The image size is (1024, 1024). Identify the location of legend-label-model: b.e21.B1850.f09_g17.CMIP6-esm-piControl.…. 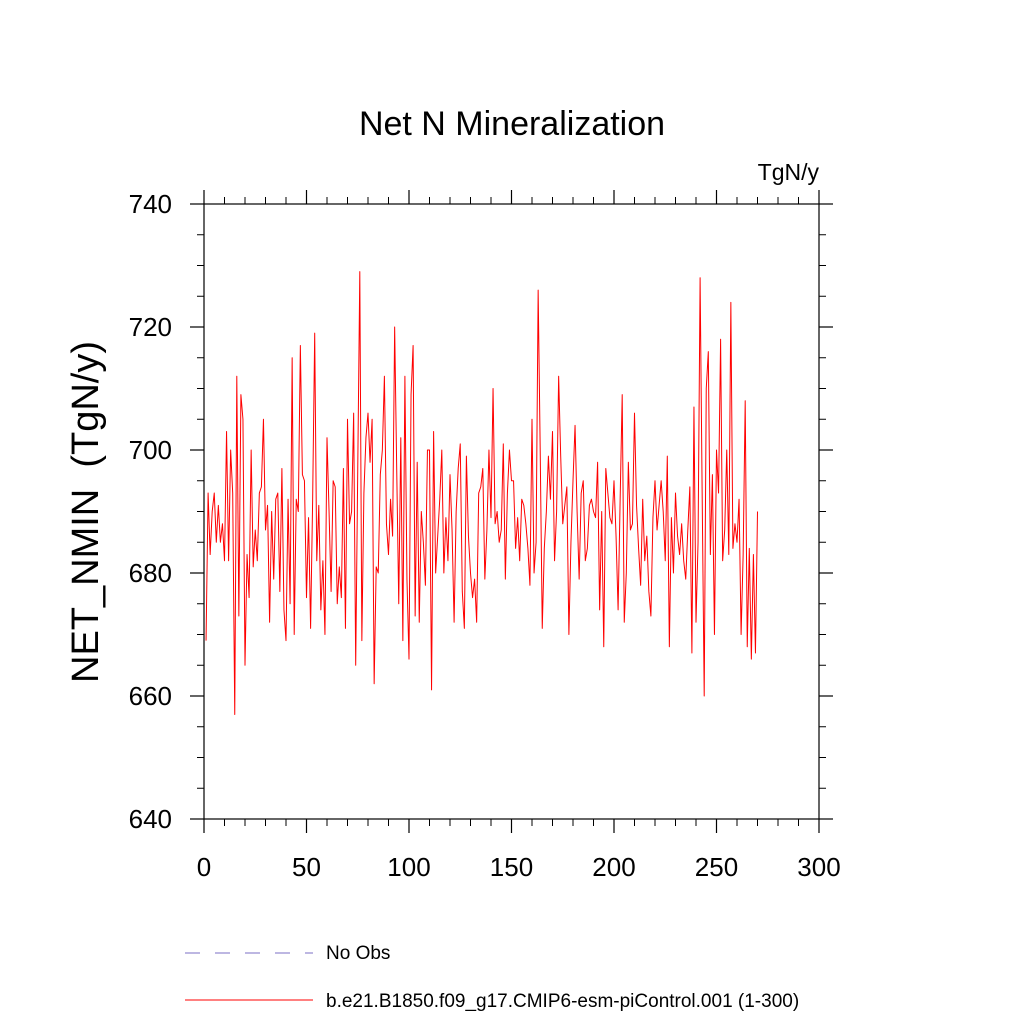
(562, 1001).